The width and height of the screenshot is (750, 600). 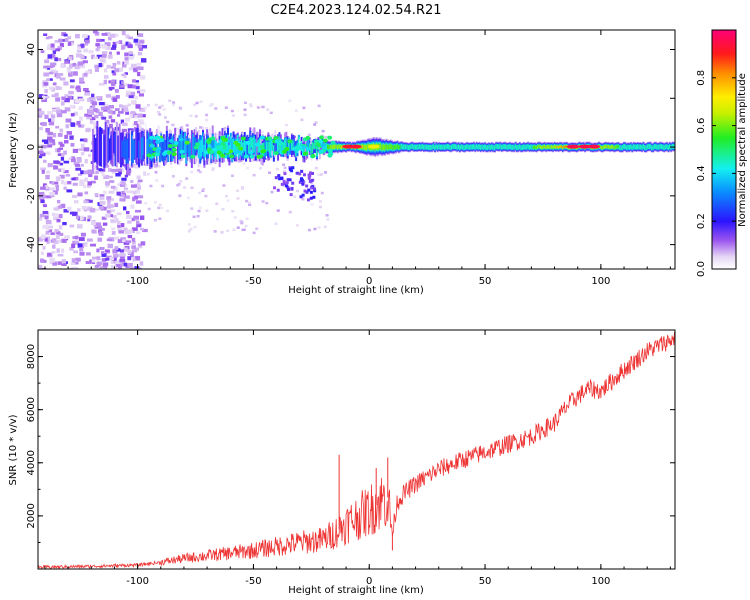 I want to click on colorbar-tick-label: 0.0, so click(x=701, y=269).